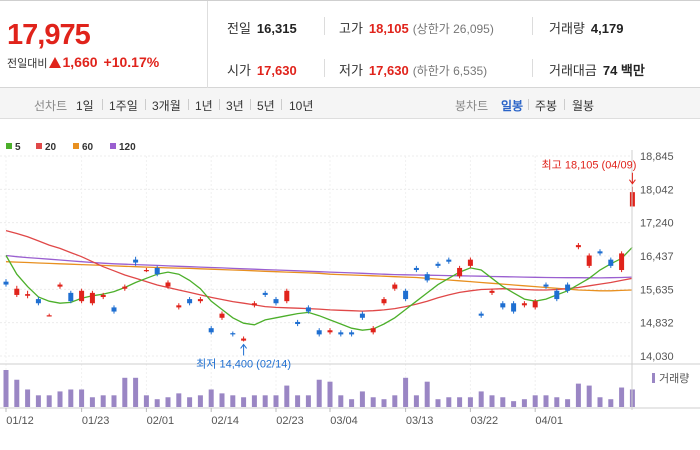 The height and width of the screenshot is (450, 700). Describe the element at coordinates (350, 103) in the screenshot. I see `chart-toolbar: 선차트 1일 1주일 3개월 1년 3년 5년 10년 봉차트 일봉 주봉 월봉` at that location.